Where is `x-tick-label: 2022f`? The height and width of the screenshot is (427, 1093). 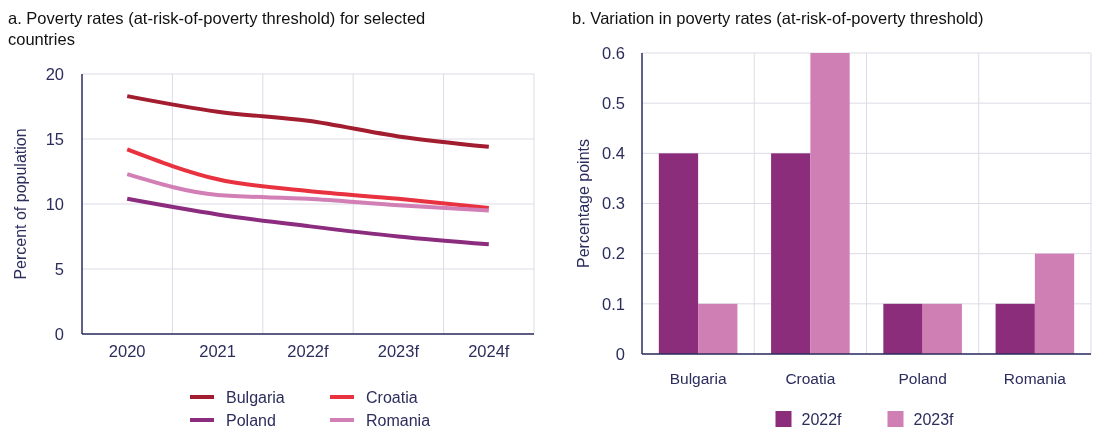 x-tick-label: 2022f is located at coordinates (308, 350).